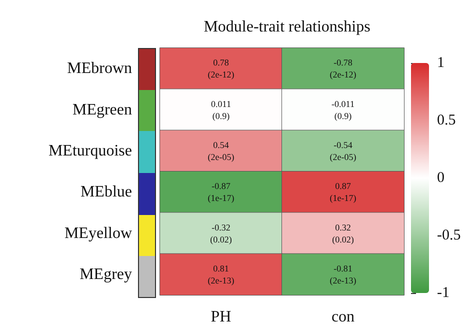 The height and width of the screenshot is (333, 474). I want to click on color-bar-label: -0.5, so click(449, 236).